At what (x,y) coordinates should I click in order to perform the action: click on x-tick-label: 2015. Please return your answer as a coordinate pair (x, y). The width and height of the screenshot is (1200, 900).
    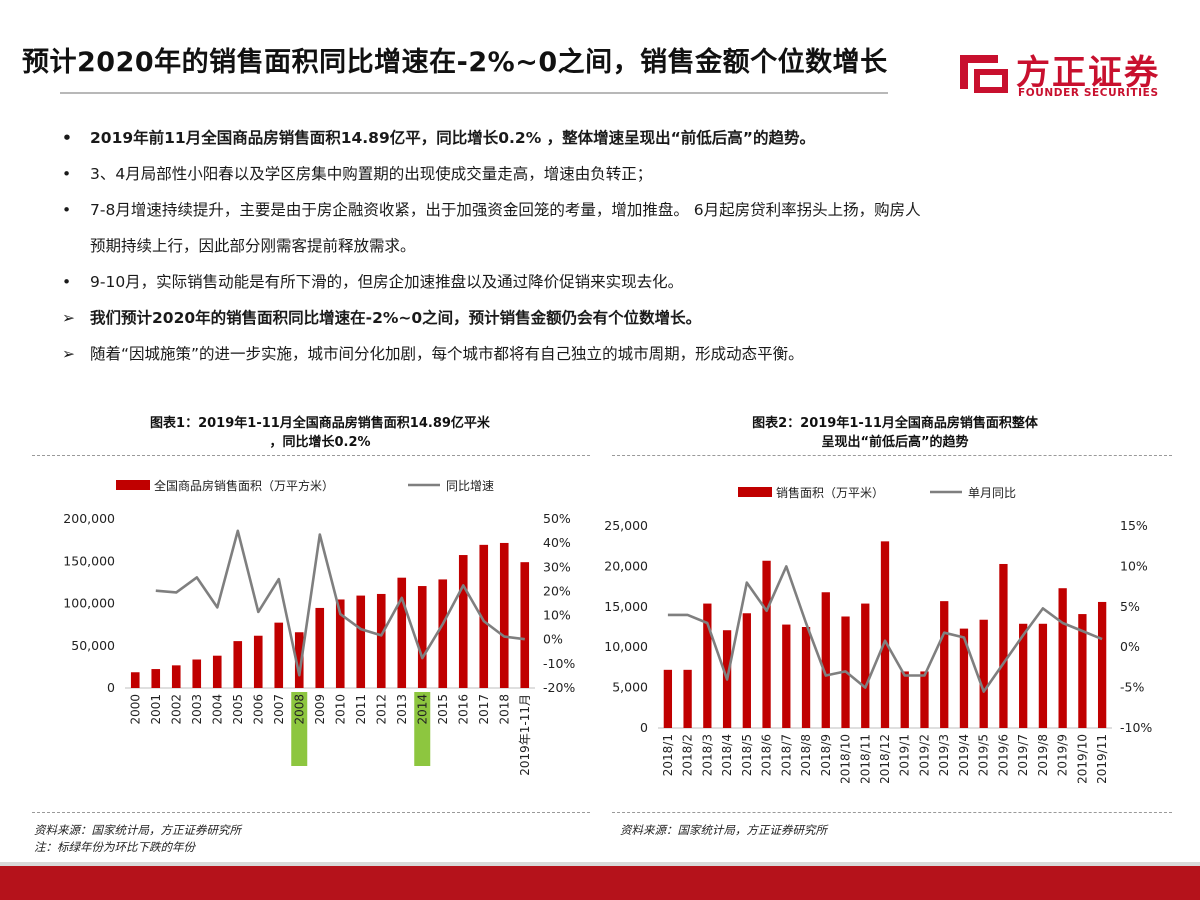
    Looking at the image, I should click on (443, 709).